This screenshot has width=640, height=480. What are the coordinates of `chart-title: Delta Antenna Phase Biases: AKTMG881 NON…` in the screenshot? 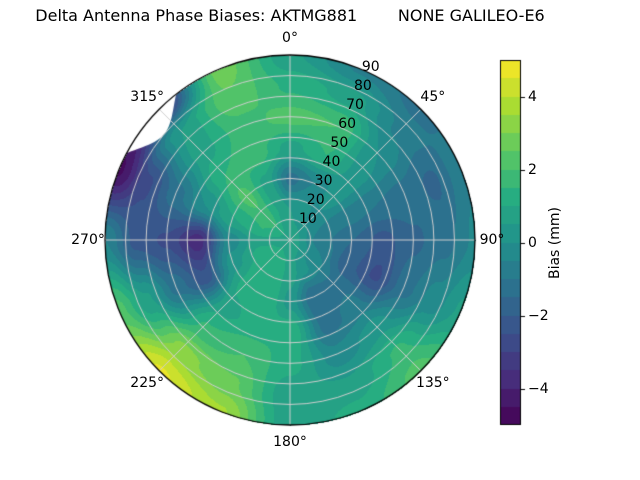 It's located at (290, 15).